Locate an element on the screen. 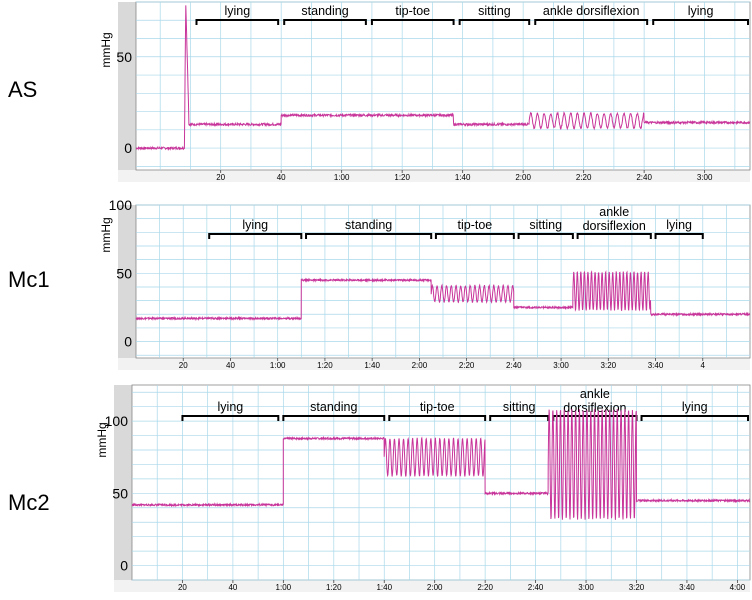  x-tick-label: 4:00 is located at coordinates (738, 587).